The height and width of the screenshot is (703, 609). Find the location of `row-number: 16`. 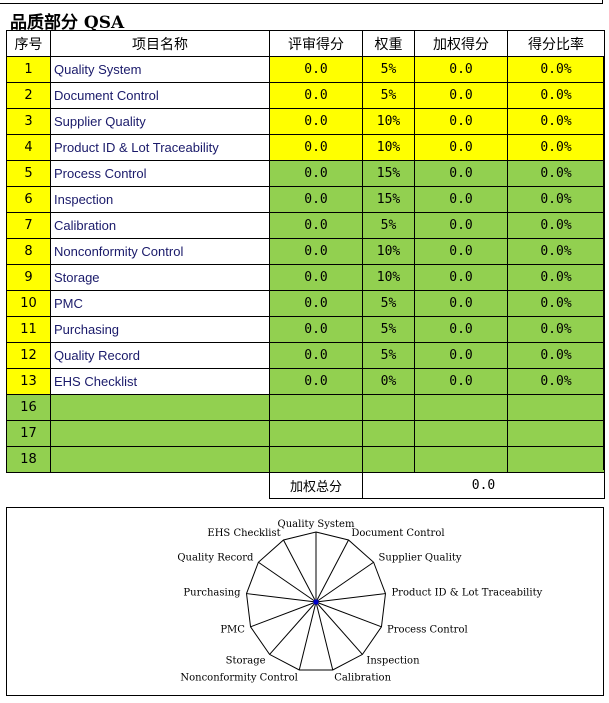

row-number: 16 is located at coordinates (28, 407).